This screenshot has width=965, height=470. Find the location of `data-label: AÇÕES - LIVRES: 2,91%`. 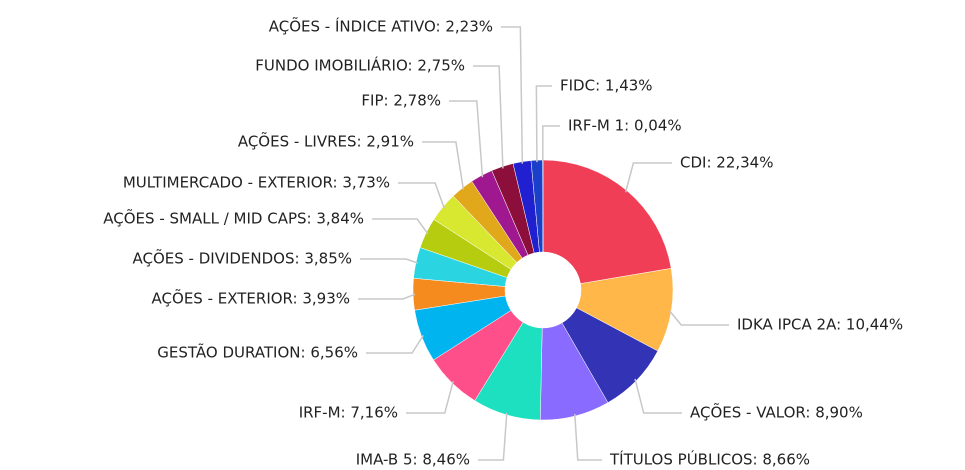

data-label: AÇÕES - LIVRES: 2,91% is located at coordinates (326, 141).